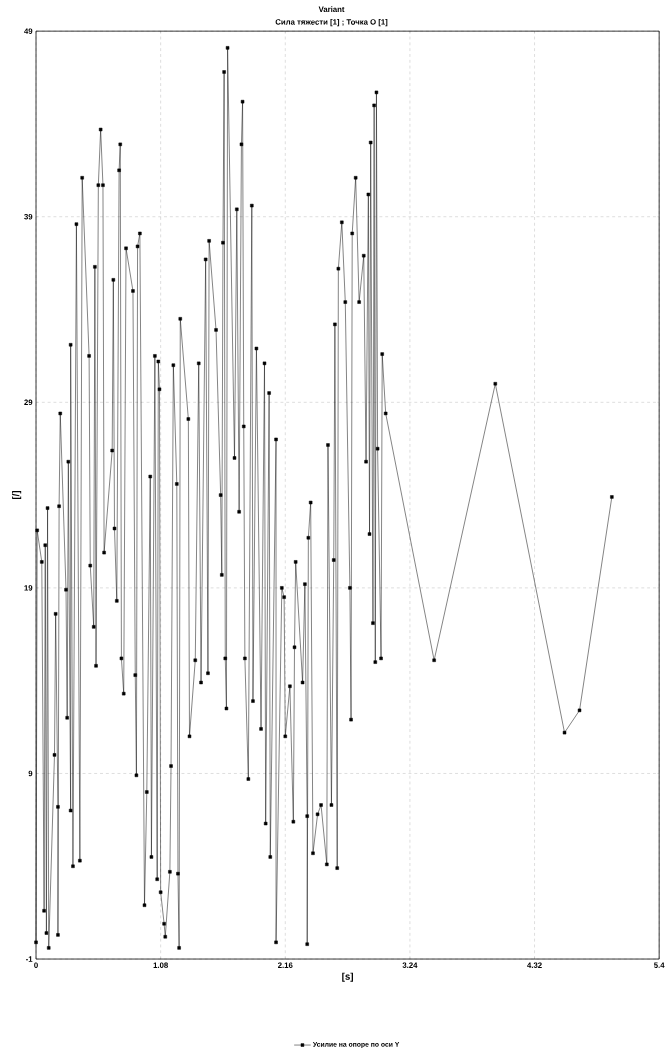 Image resolution: width=668 pixels, height=1052 pixels. What do you see at coordinates (348, 977) in the screenshot?
I see `x-axis-title: [s]` at bounding box center [348, 977].